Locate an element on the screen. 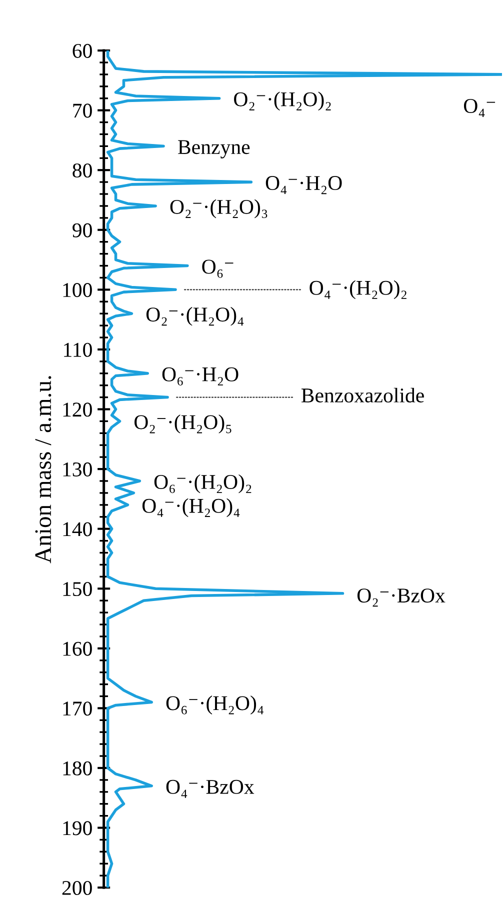 The image size is (504, 902). y-tick-label: 190 is located at coordinates (77, 828).